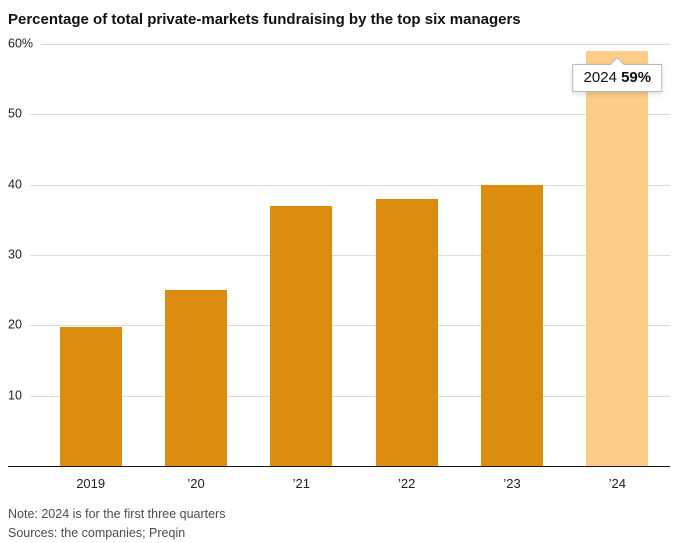 The image size is (680, 543). Describe the element at coordinates (301, 483) in the screenshot. I see `x-axis-label: ’21` at that location.